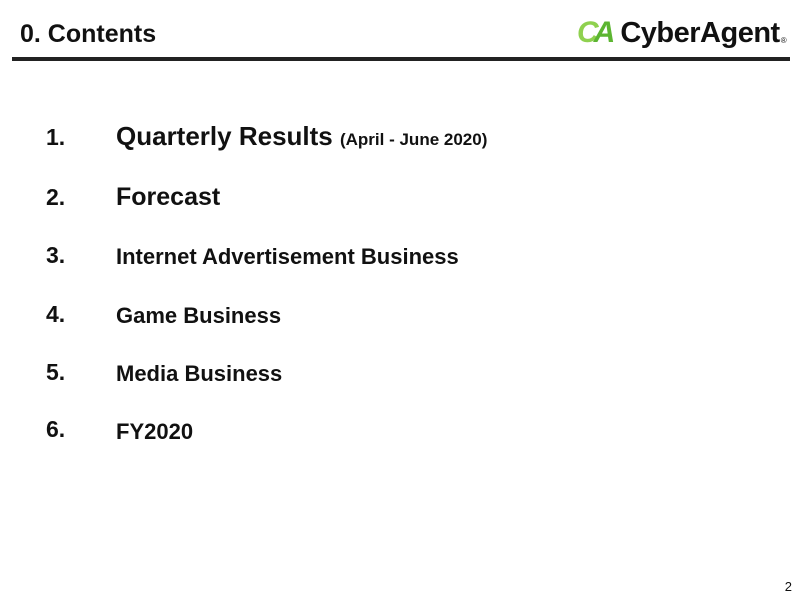  Describe the element at coordinates (168, 197) in the screenshot. I see `item-label: Forecast` at that location.